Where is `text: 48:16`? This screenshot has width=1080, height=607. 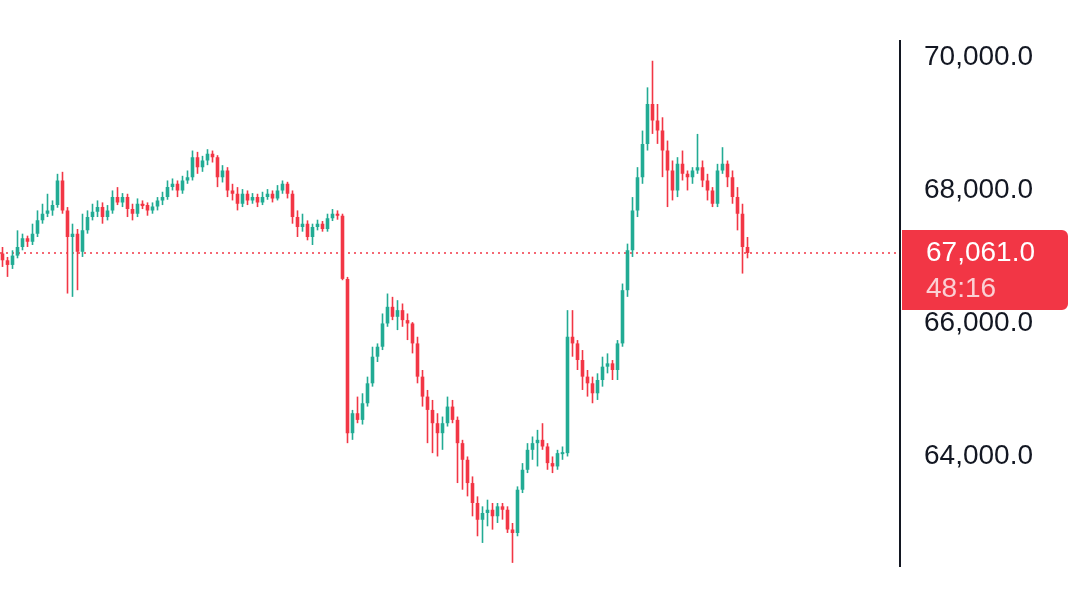
text: 48:16 is located at coordinates (961, 287).